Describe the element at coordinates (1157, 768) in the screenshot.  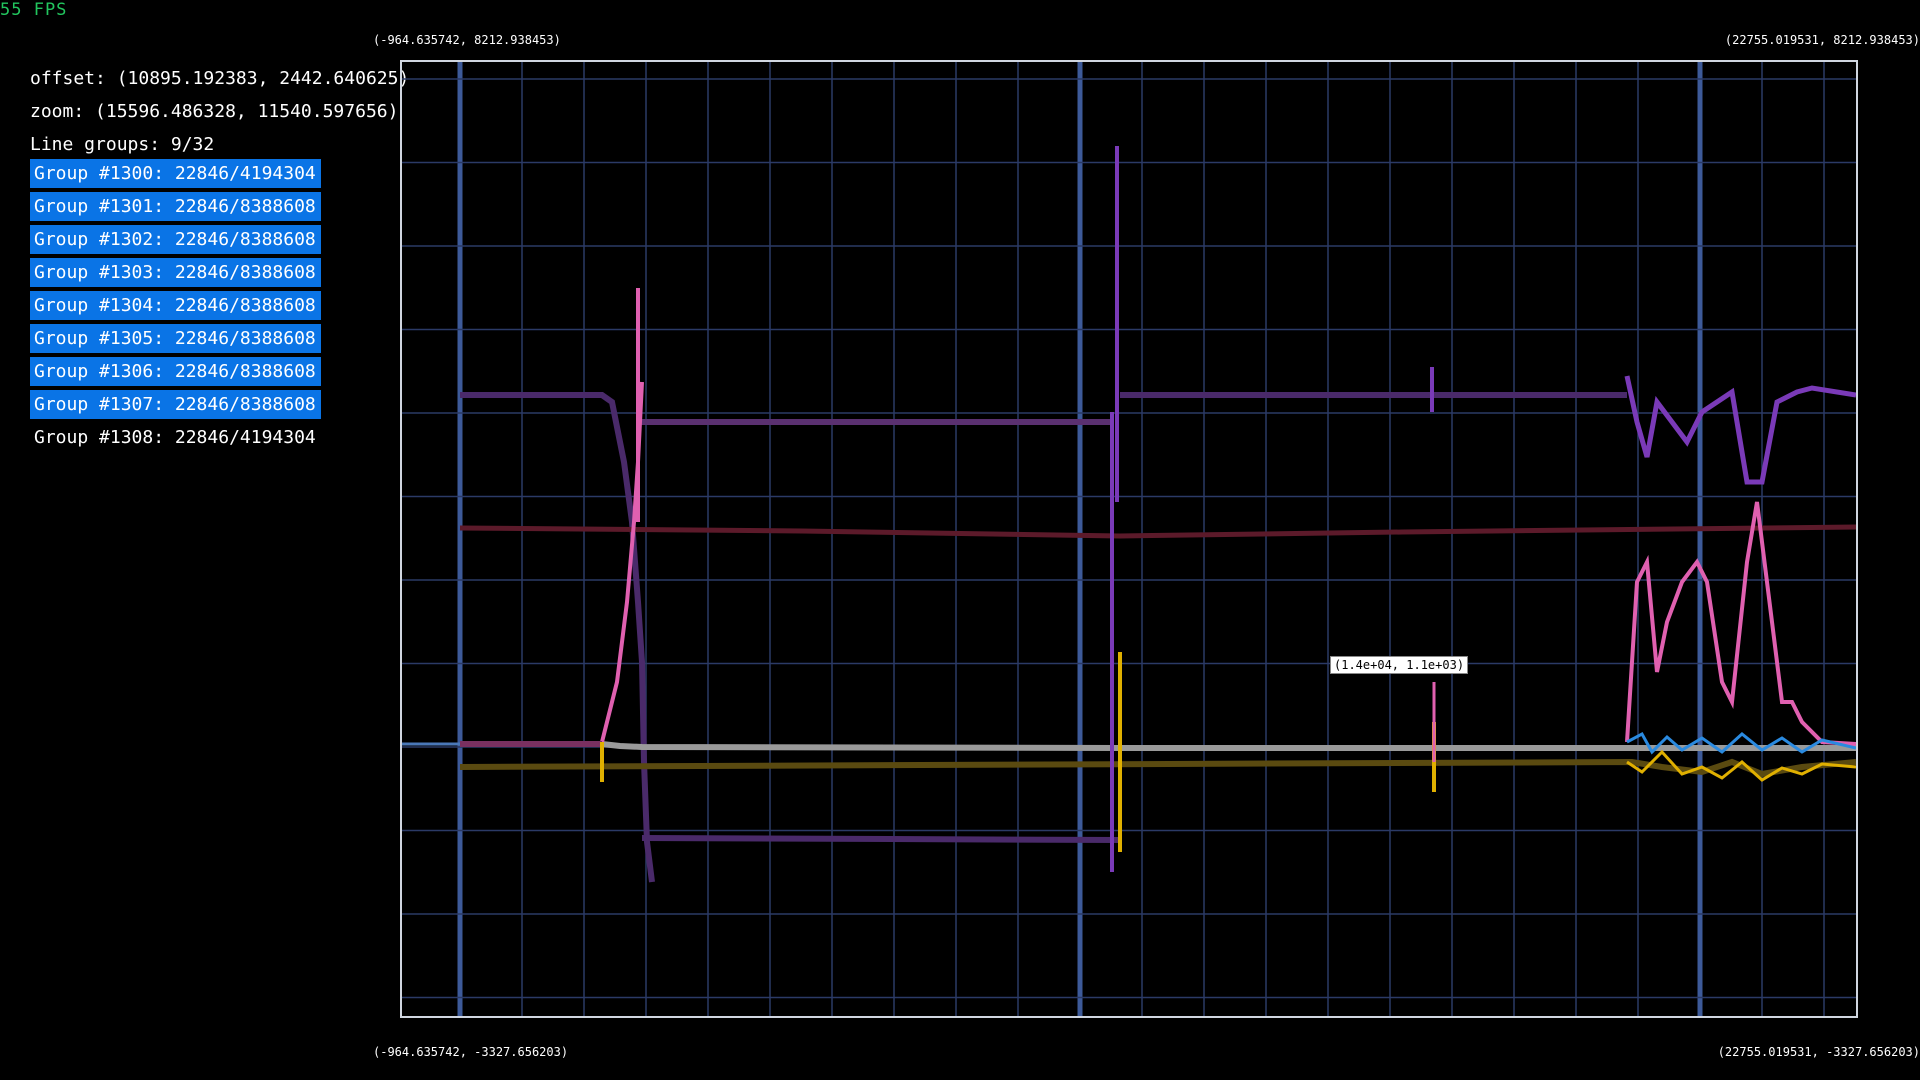
I see `olive-series` at that location.